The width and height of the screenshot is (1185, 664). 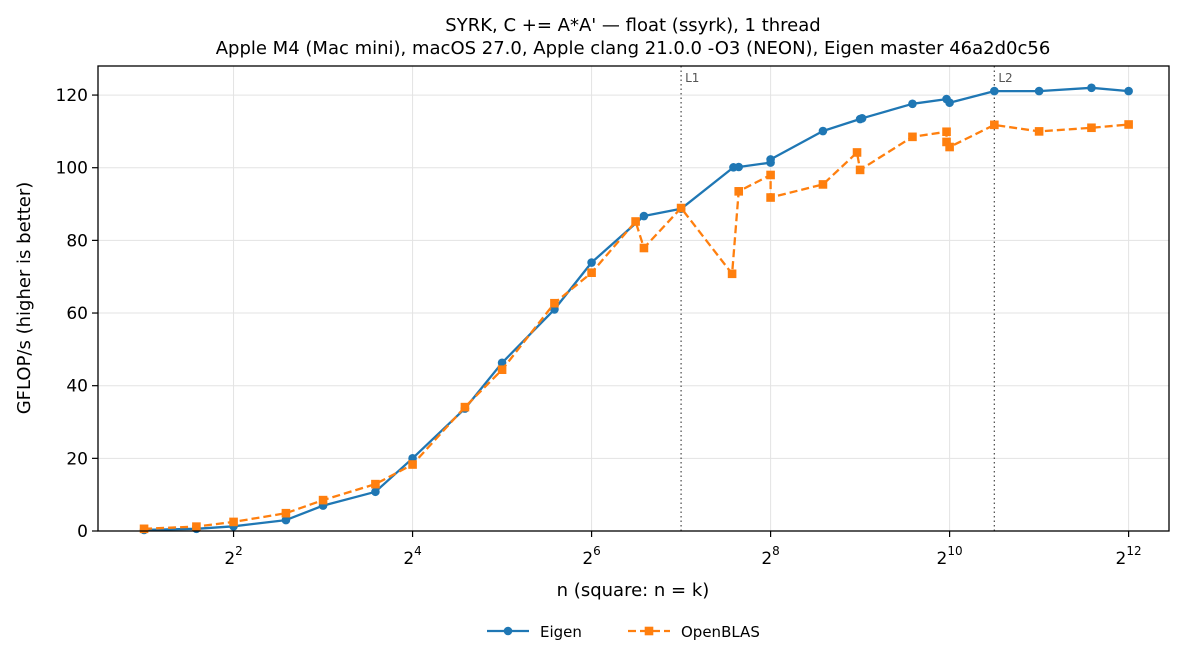 I want to click on y-tick-label: 120, so click(x=72, y=96).